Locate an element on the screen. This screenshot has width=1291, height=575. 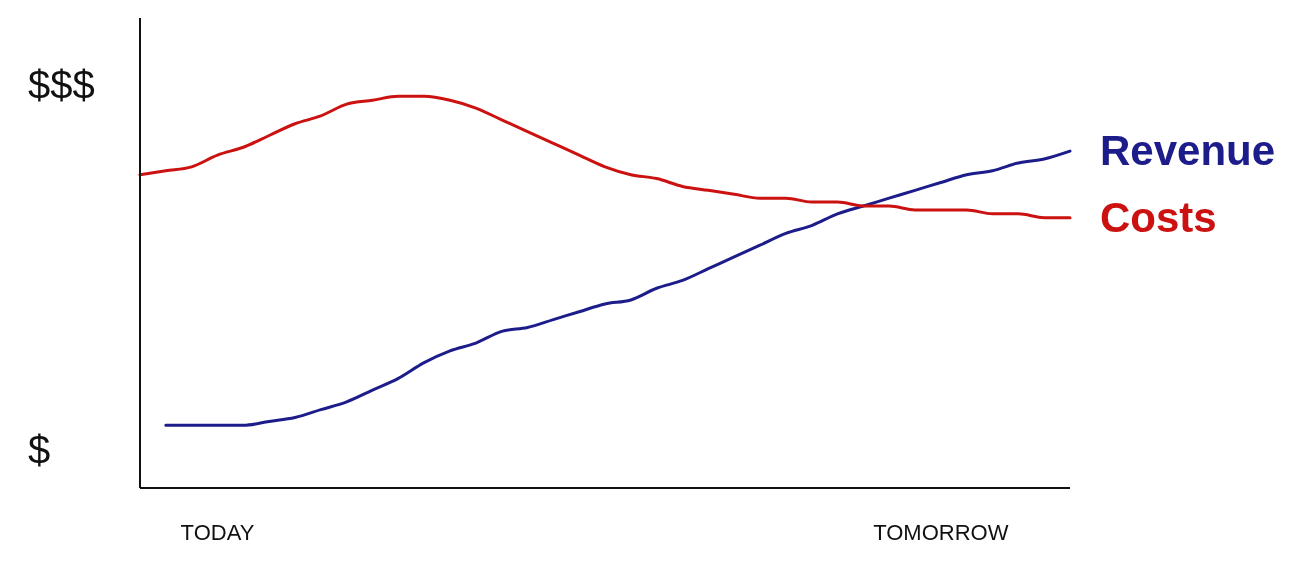
x-tick-label: TODAY is located at coordinates (217, 532).